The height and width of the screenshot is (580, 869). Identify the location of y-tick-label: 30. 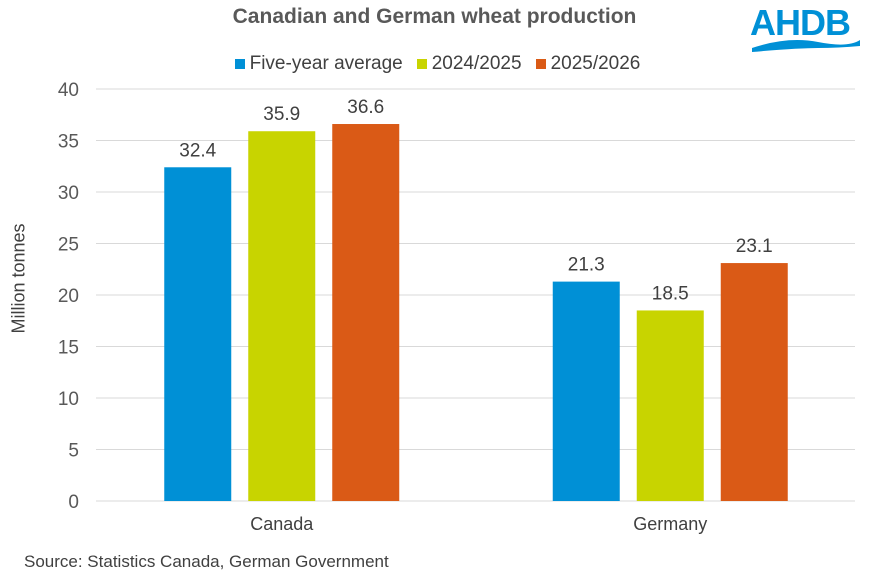
(68, 193).